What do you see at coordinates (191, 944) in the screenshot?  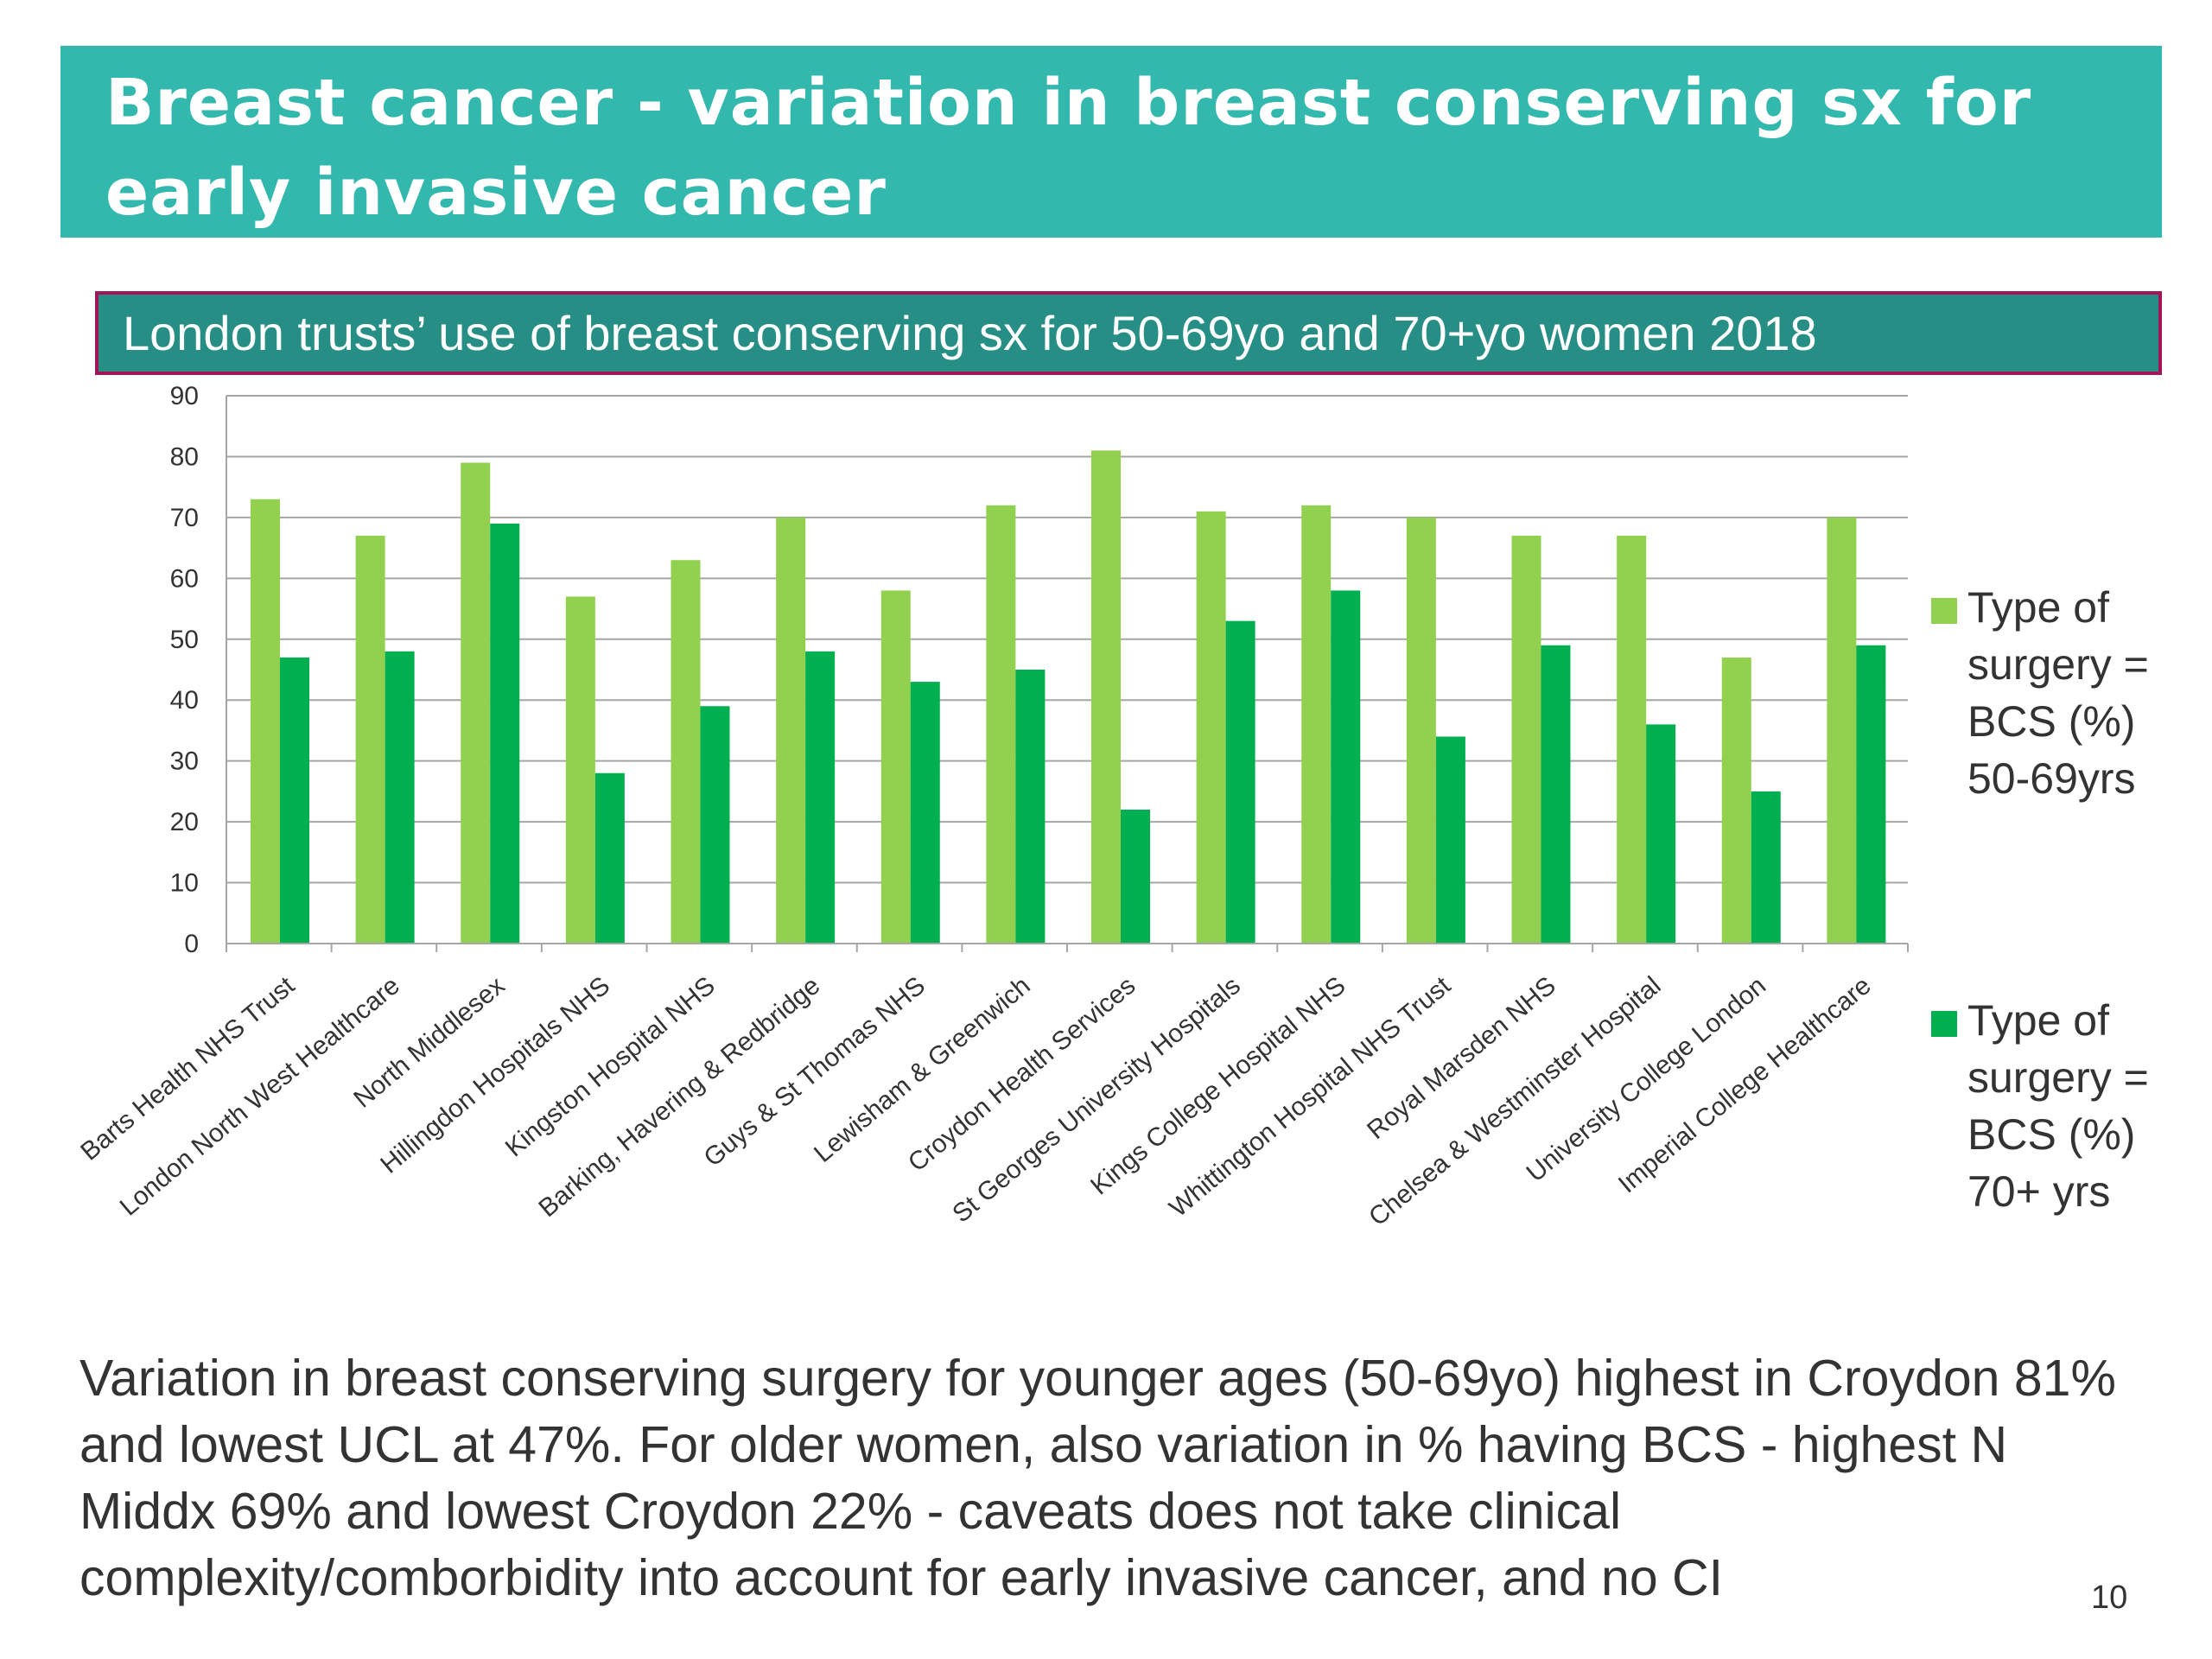 I see `y-tick-label: 0` at bounding box center [191, 944].